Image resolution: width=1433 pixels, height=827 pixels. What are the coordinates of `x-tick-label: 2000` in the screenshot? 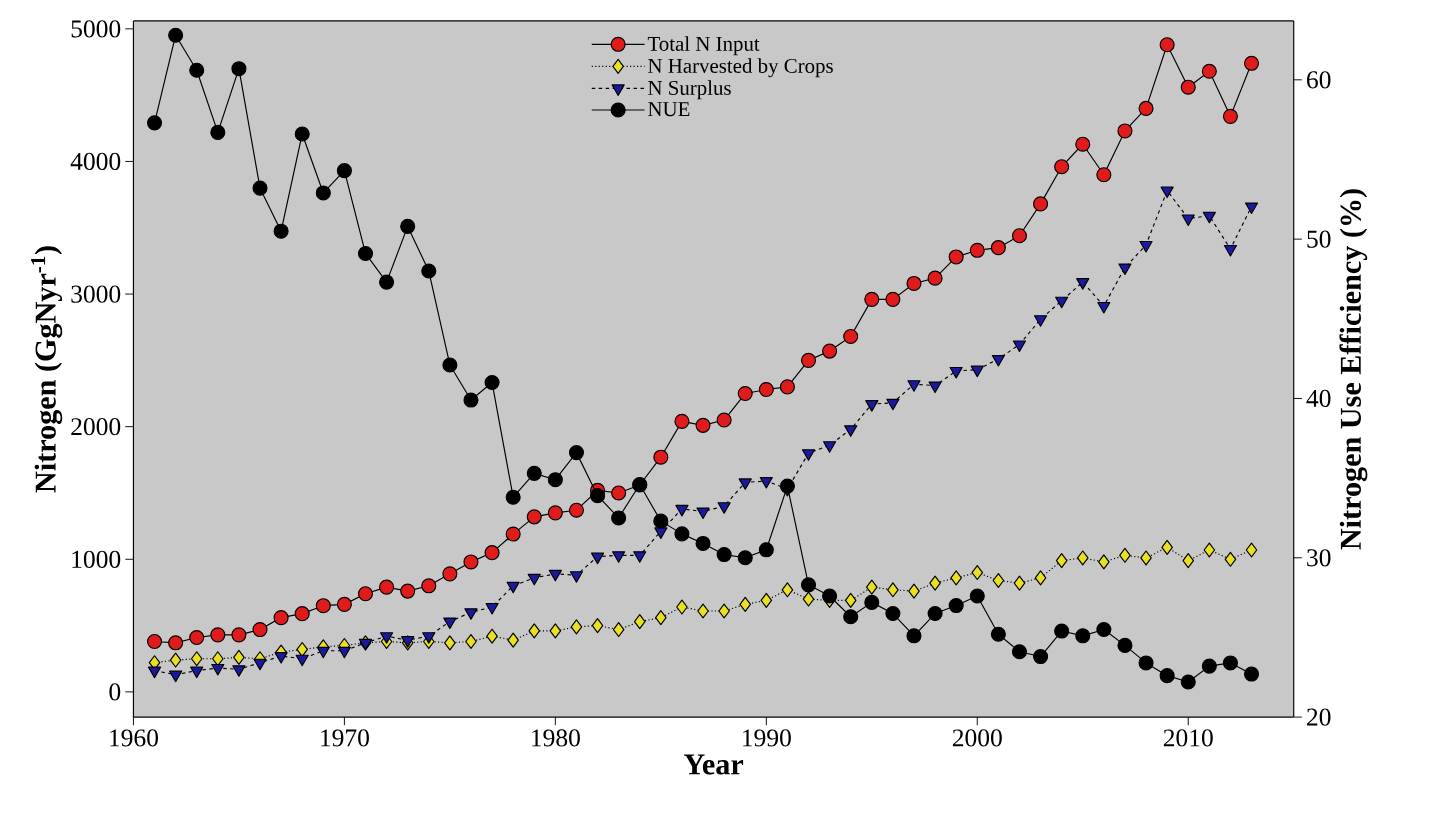 It's located at (977, 738).